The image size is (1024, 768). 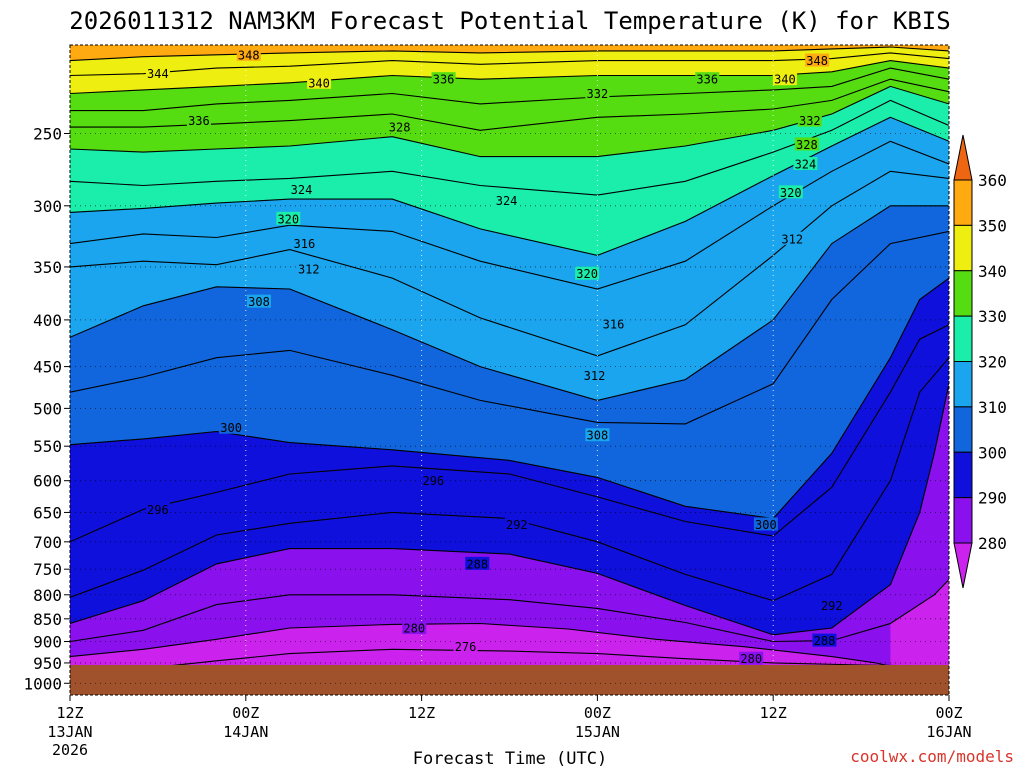 I want to click on contour-label-text: 320, so click(x=587, y=274).